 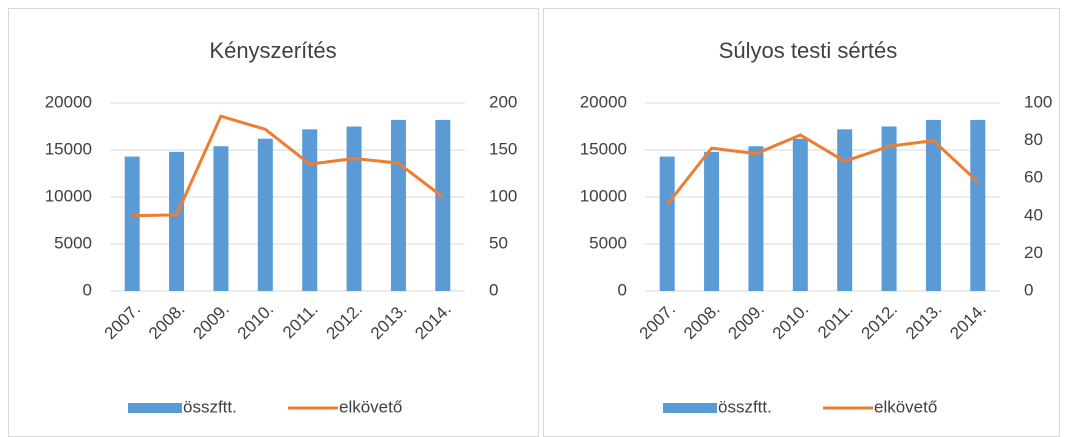 I want to click on y2-tick-label: 150, so click(x=503, y=148).